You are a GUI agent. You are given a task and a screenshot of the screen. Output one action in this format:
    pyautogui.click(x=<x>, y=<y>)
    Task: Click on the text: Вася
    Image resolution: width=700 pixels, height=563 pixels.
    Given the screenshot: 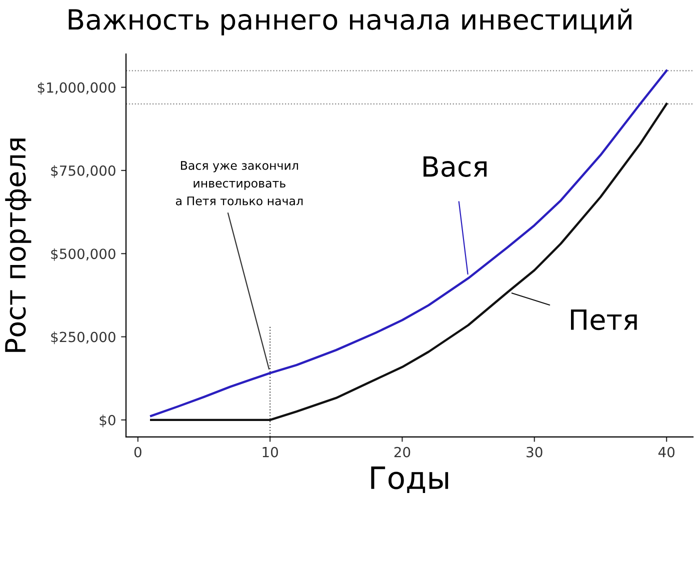 What is the action you would take?
    pyautogui.click(x=455, y=166)
    